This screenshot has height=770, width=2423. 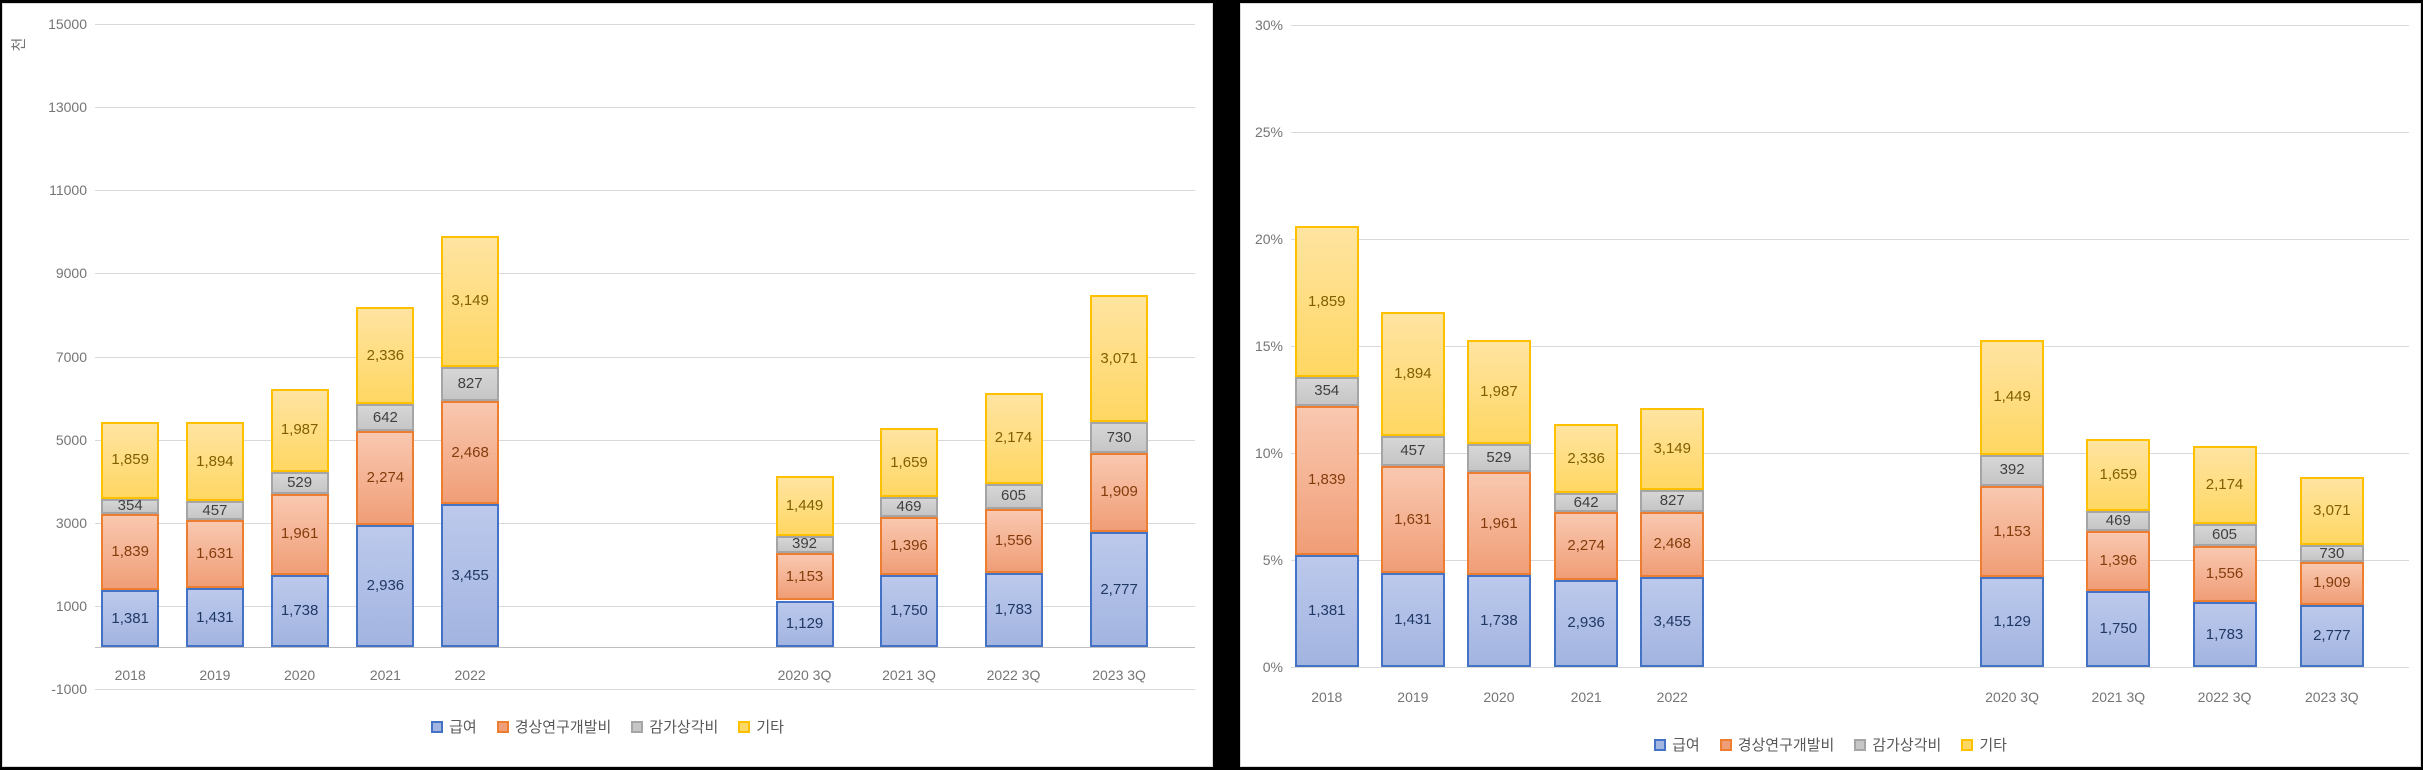 What do you see at coordinates (1268, 132) in the screenshot?
I see `y-axis-tick-label: 25%` at bounding box center [1268, 132].